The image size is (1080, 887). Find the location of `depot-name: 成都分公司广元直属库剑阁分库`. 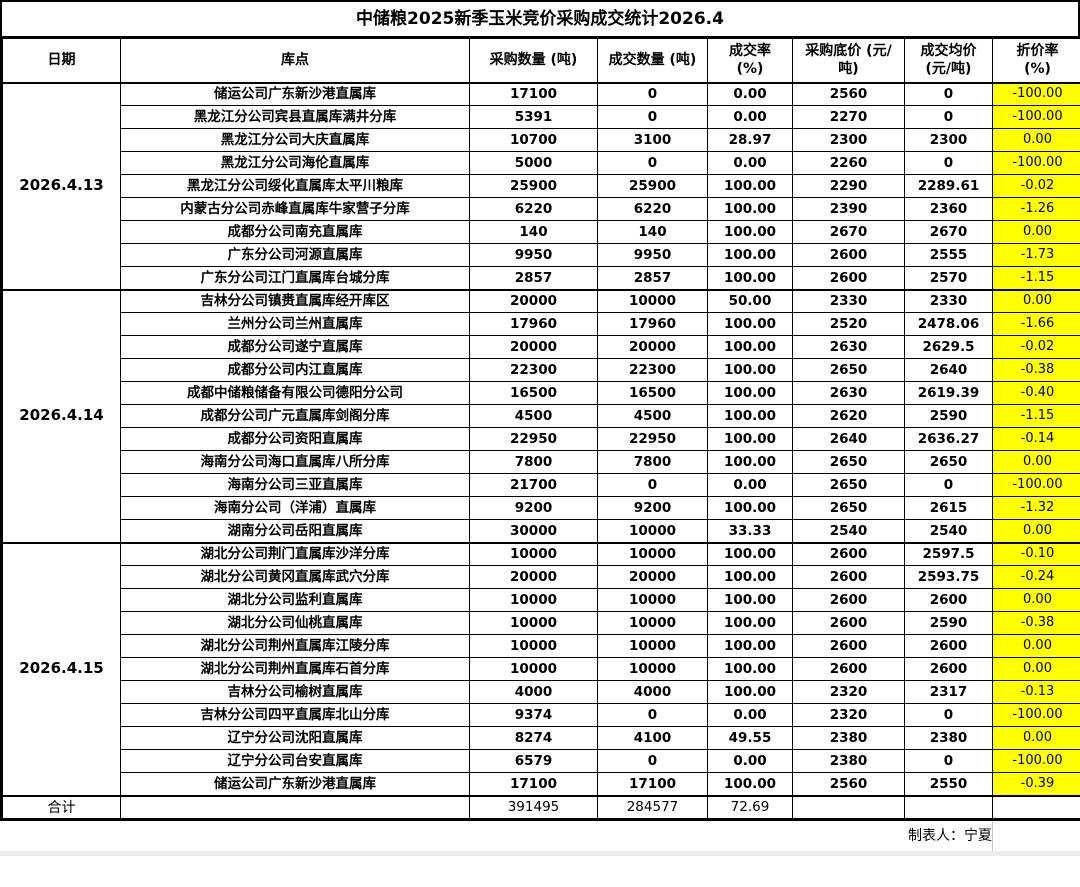

depot-name: 成都分公司广元直属库剑阁分库 is located at coordinates (295, 416).